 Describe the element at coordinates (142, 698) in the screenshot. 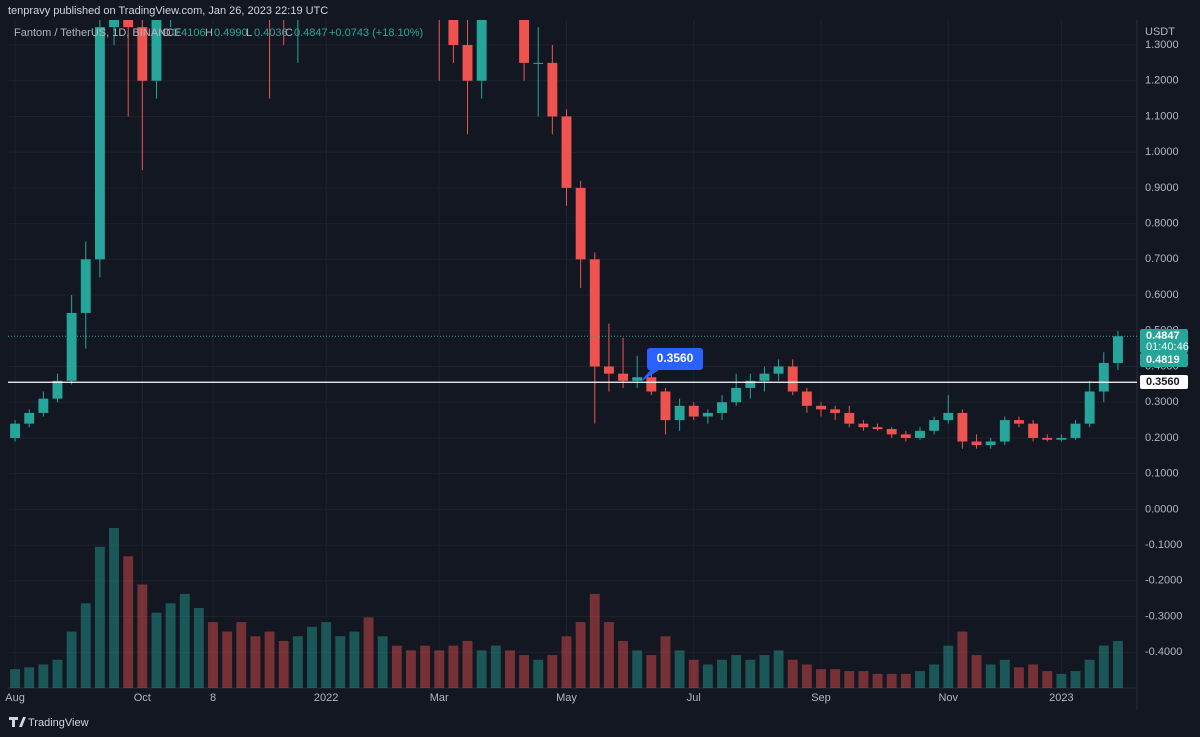

I see `x-tick-label: Oct` at that location.